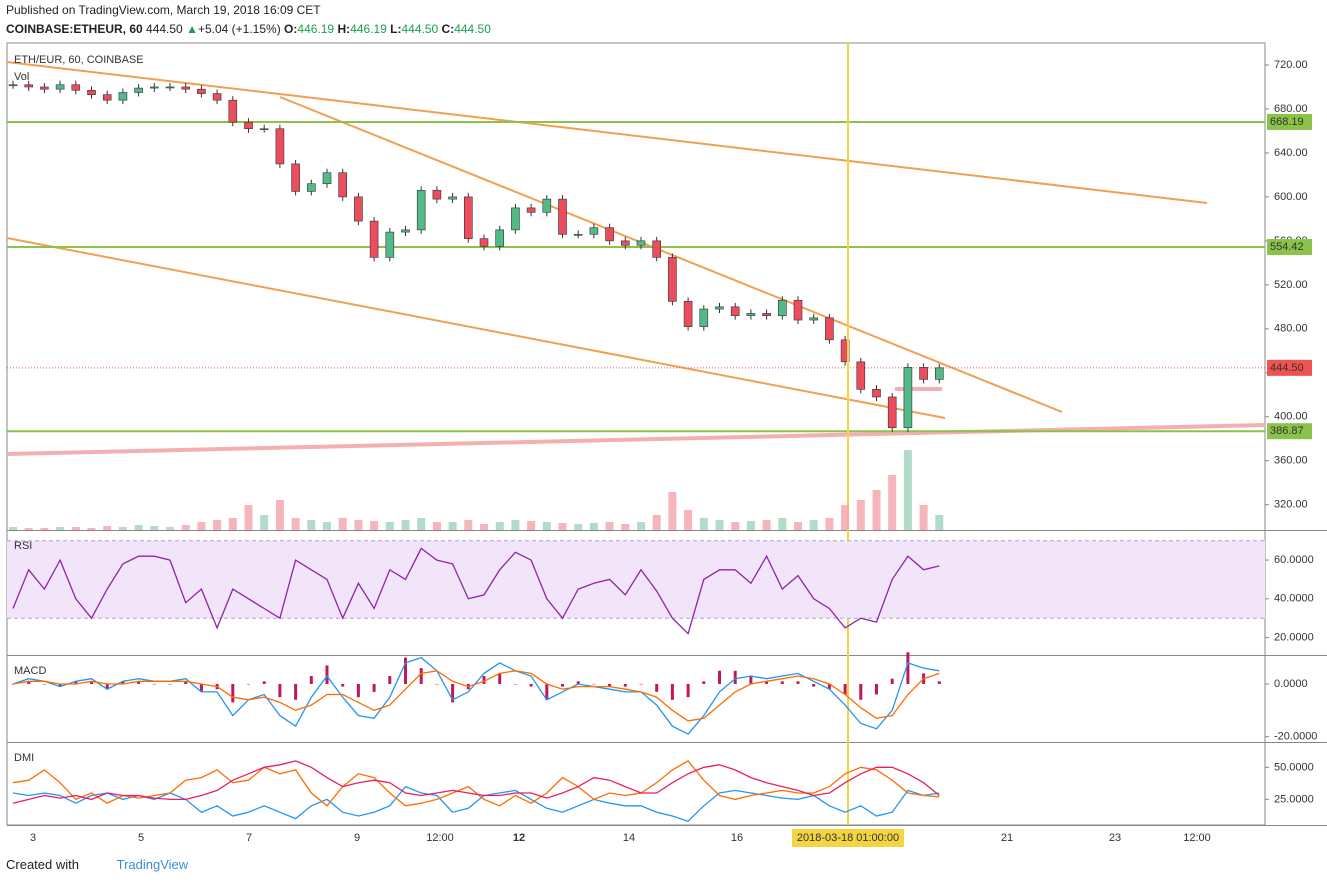  Describe the element at coordinates (152, 864) in the screenshot. I see `brand: TradingView` at that location.